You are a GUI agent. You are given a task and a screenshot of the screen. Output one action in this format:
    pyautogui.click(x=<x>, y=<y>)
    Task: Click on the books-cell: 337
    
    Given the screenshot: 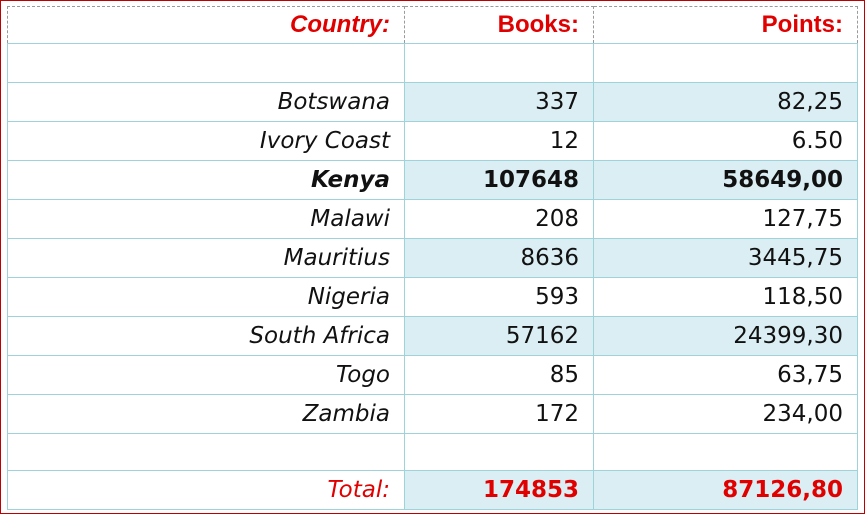 What is the action you would take?
    pyautogui.click(x=499, y=102)
    